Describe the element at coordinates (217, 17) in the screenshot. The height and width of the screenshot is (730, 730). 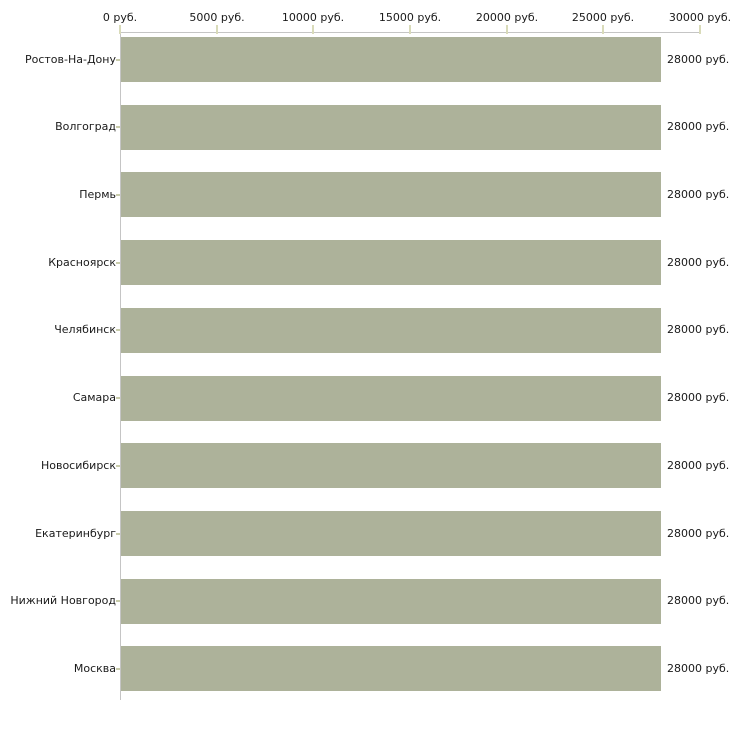
I see `x-axis-tick-label: 5000 руб.` at that location.